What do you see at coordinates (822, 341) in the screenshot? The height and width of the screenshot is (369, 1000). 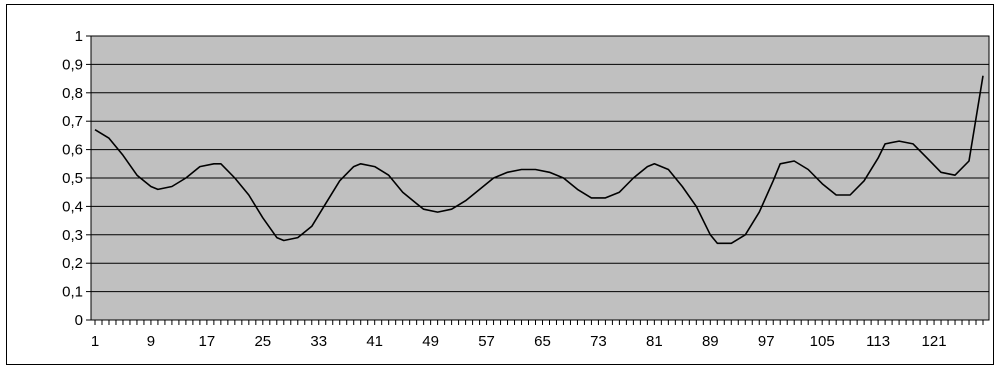 I see `x-tick-label: 105` at bounding box center [822, 341].